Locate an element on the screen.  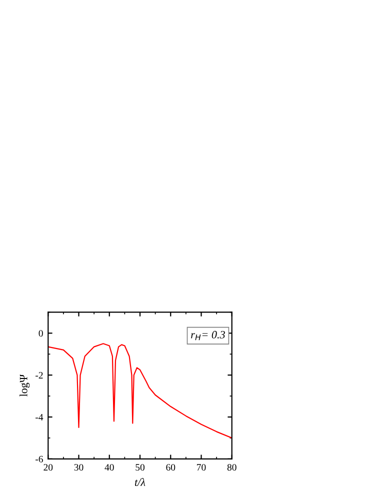
annotation: r$_{H}$= 0.3 is located at coordinates (208, 335).